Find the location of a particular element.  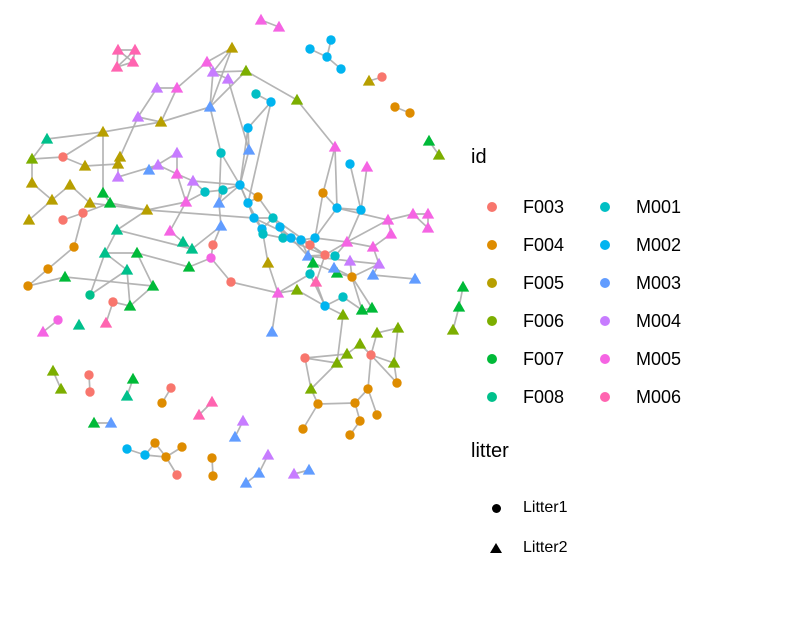

legend-item-f007: F007 is located at coordinates (525, 359).